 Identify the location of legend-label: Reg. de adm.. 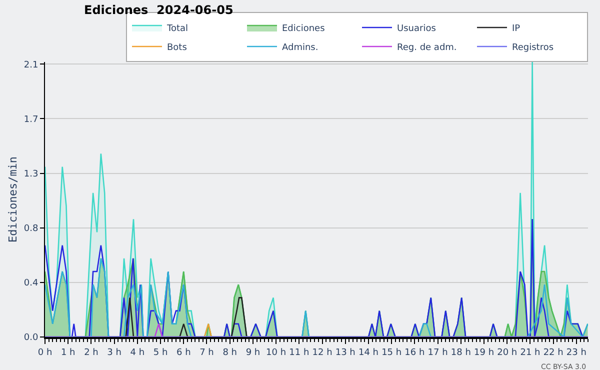
(427, 48).